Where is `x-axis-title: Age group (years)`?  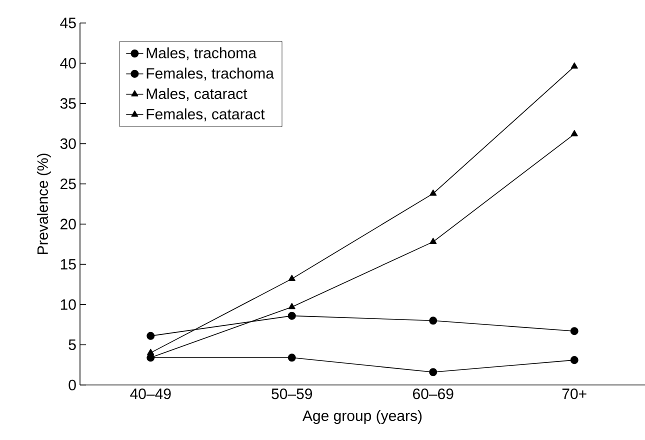
x-axis-title: Age group (years) is located at coordinates (362, 417).